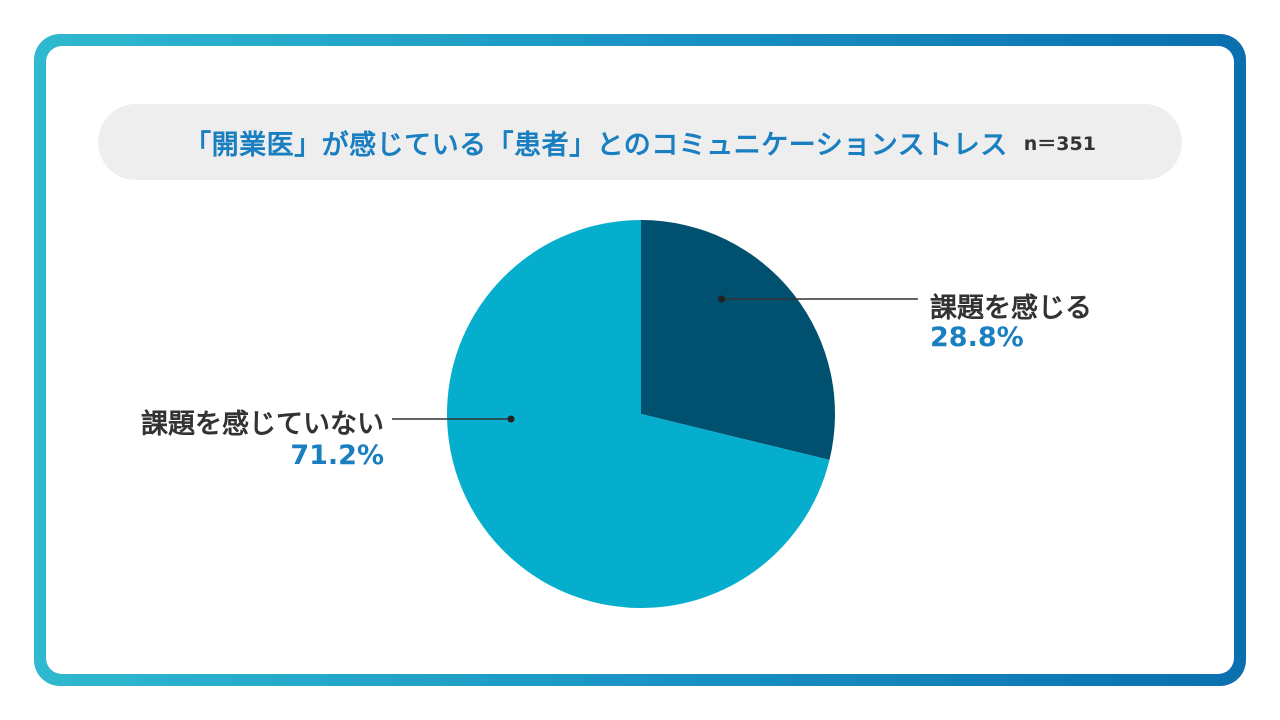  Describe the element at coordinates (337, 455) in the screenshot. I see `slice-value-no-issue: 71.2%` at that location.